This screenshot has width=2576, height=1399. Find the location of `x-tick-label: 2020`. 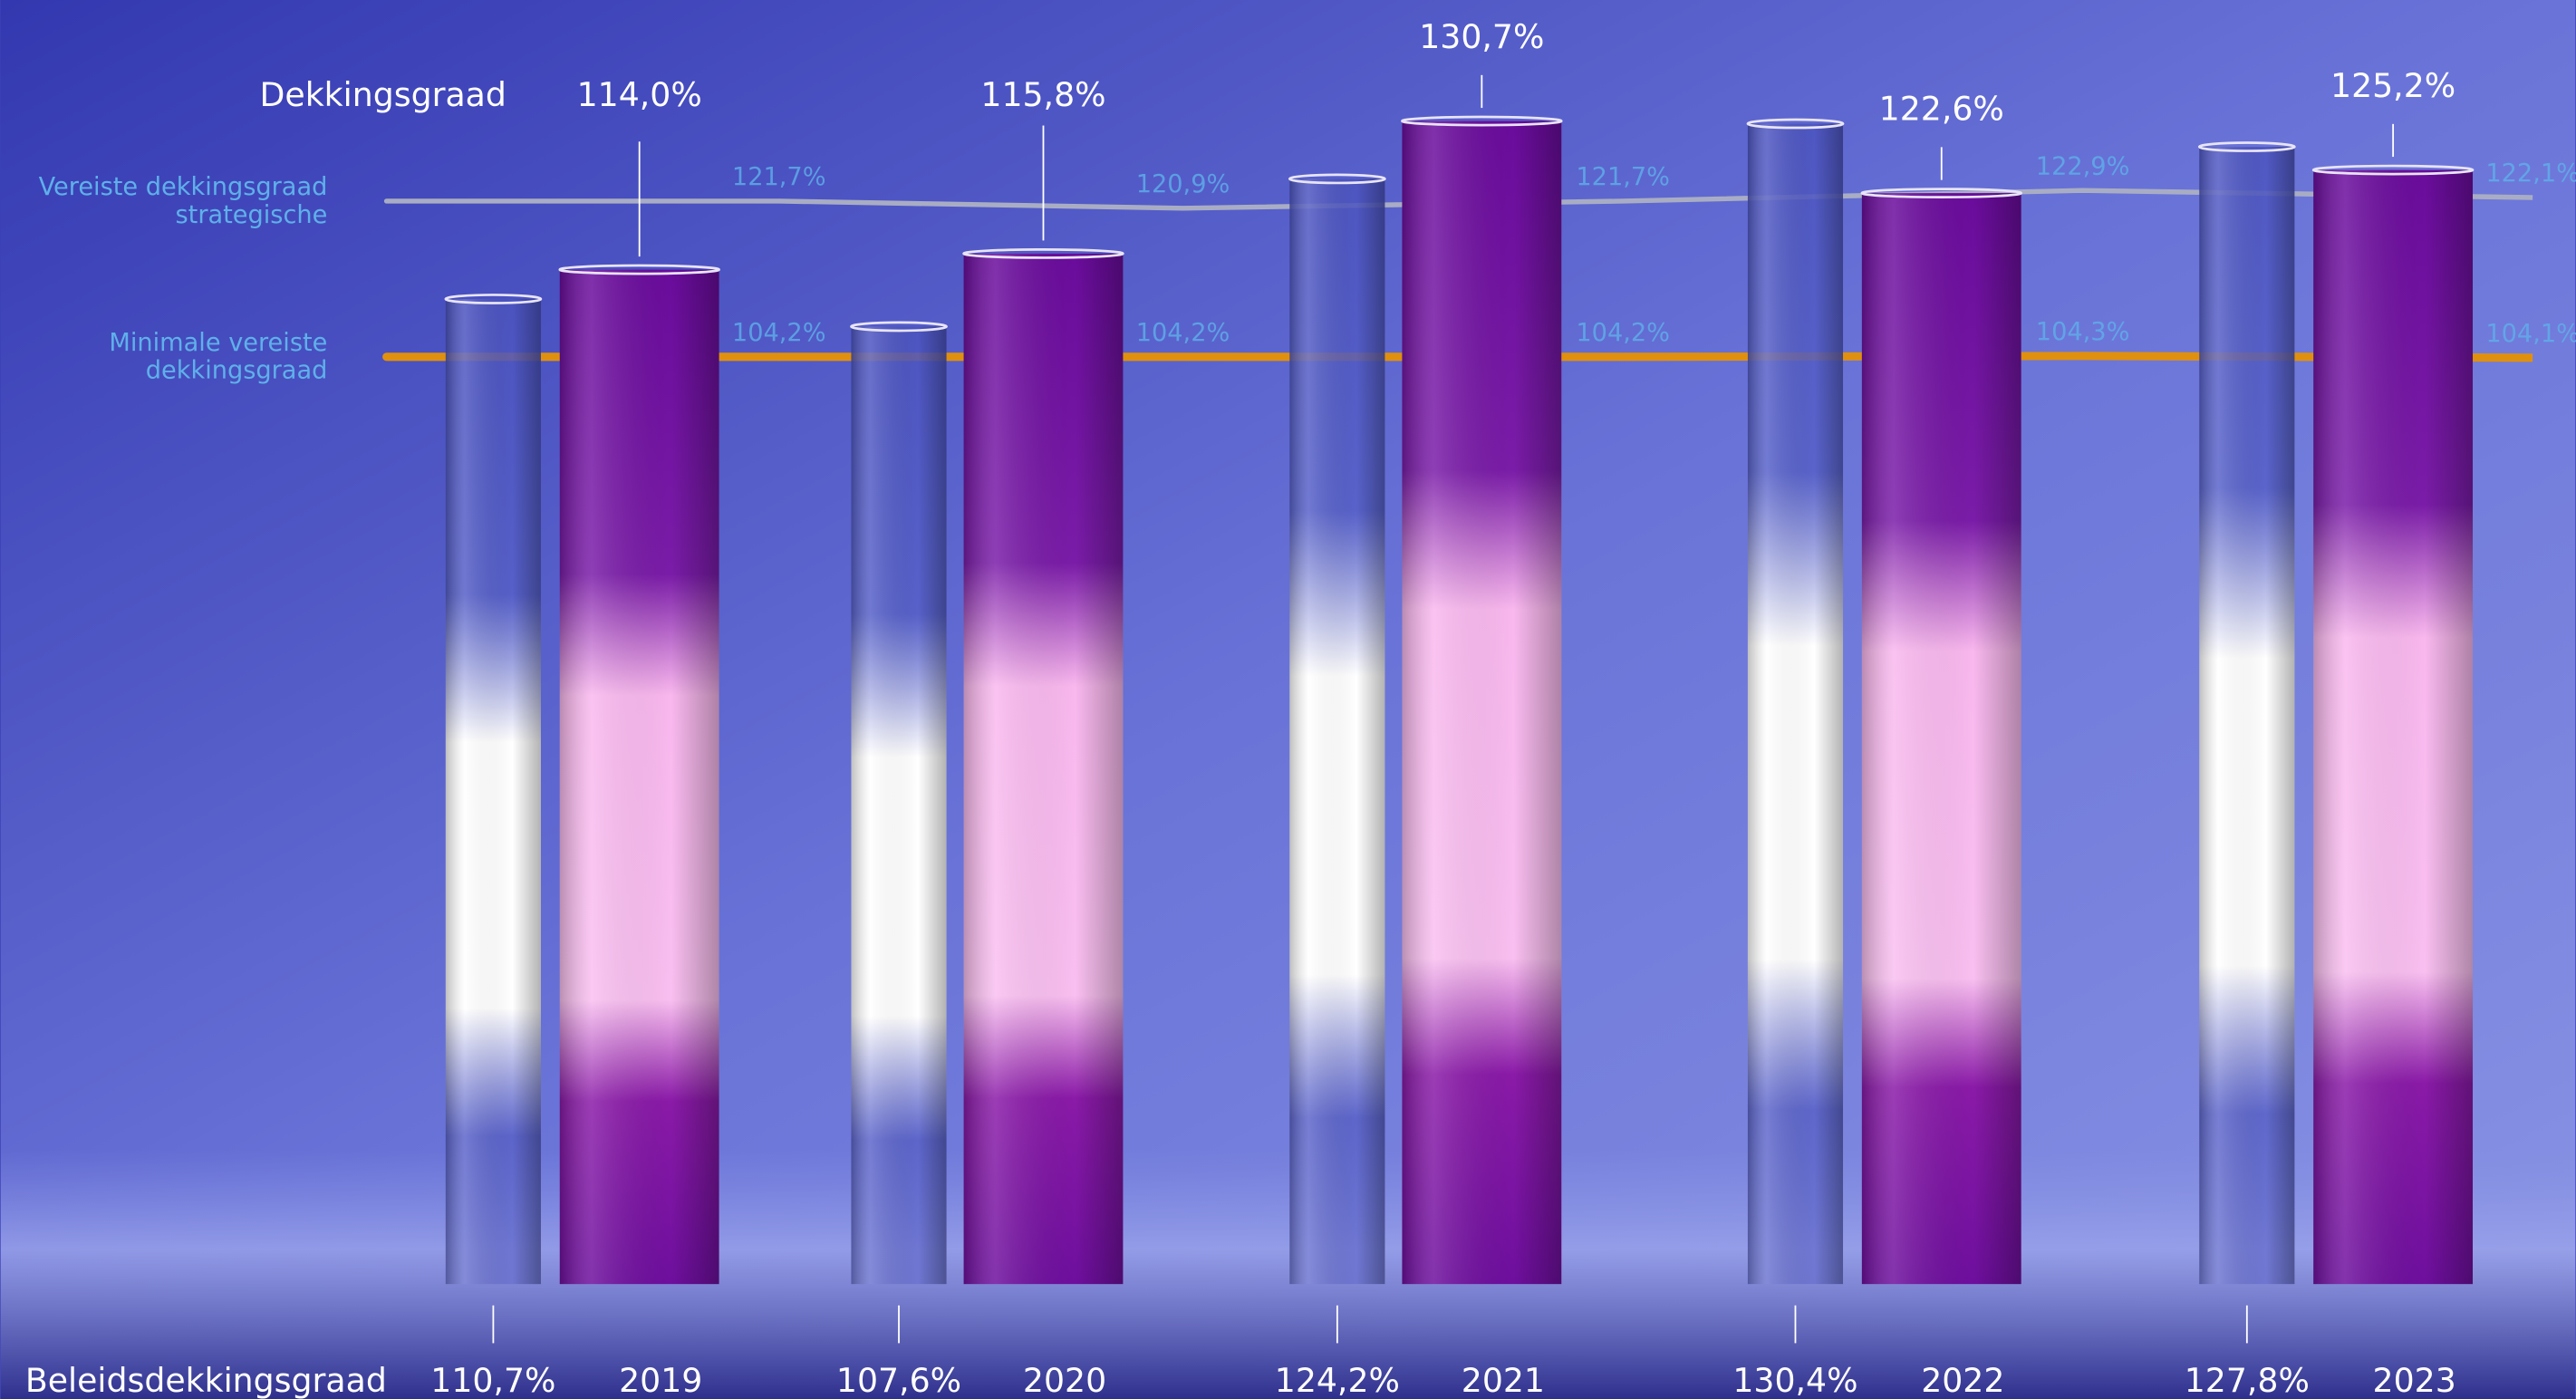

x-tick-label: 2020 is located at coordinates (1064, 1380).